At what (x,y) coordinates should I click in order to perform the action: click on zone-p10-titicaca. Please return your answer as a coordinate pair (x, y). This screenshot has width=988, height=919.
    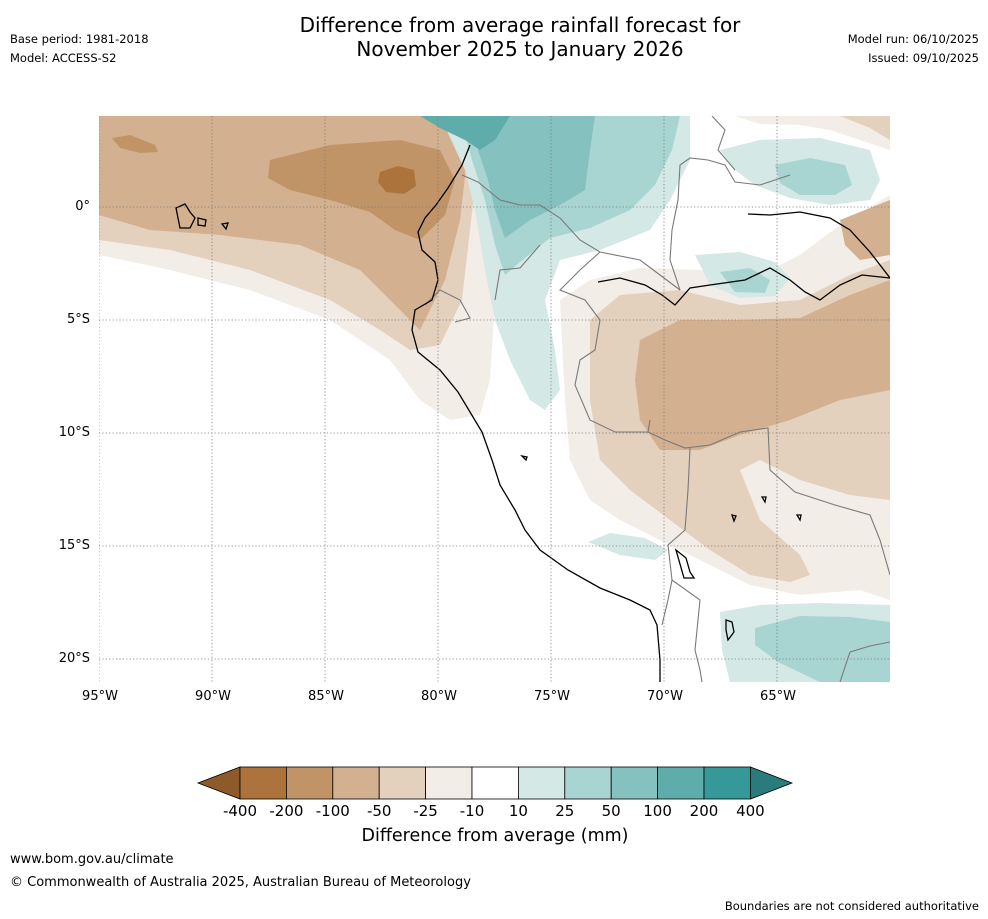
    Looking at the image, I should click on (628, 546).